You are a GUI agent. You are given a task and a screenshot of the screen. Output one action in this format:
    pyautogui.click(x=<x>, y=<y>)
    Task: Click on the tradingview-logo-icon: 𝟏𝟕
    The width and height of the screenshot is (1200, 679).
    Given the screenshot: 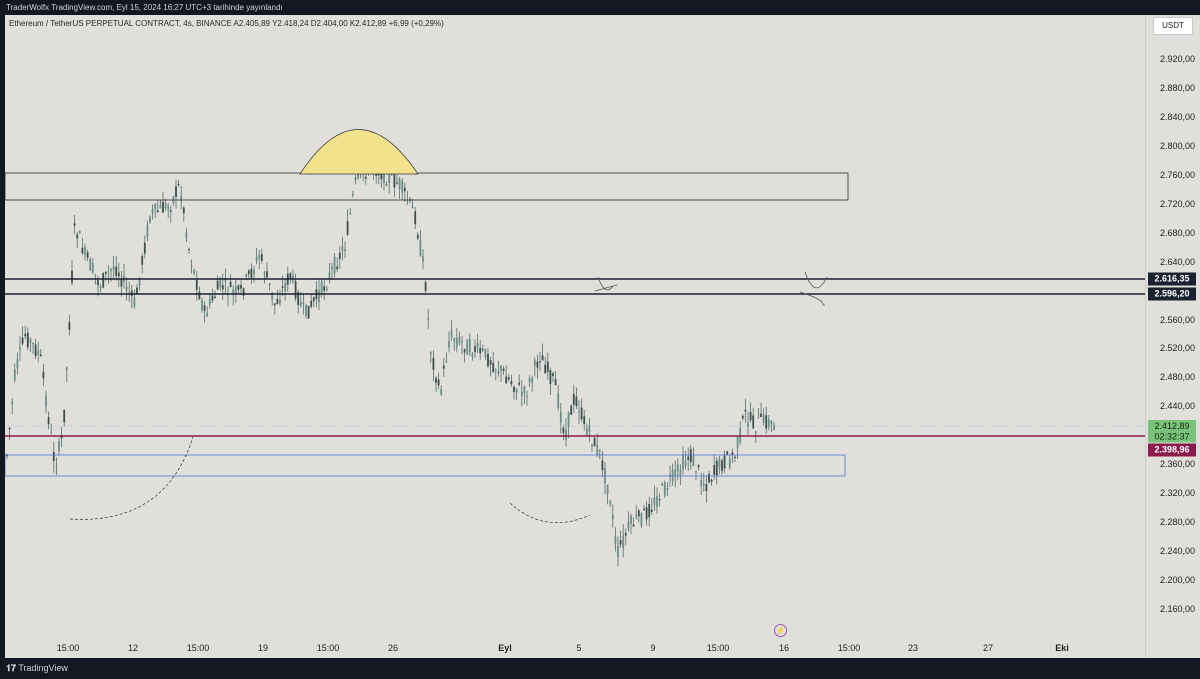 What is the action you would take?
    pyautogui.click(x=11, y=668)
    